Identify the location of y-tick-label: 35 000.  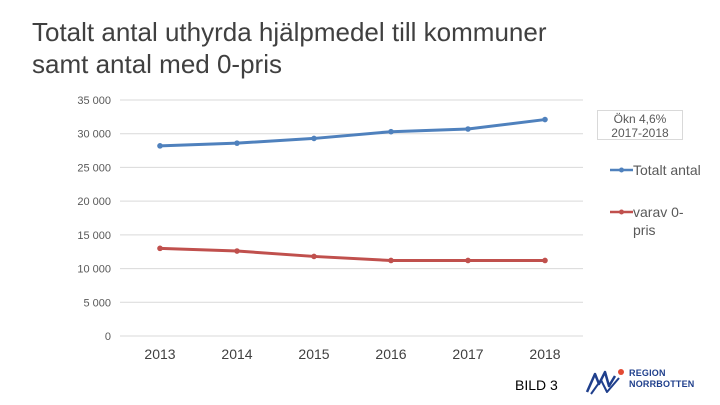
(94, 101).